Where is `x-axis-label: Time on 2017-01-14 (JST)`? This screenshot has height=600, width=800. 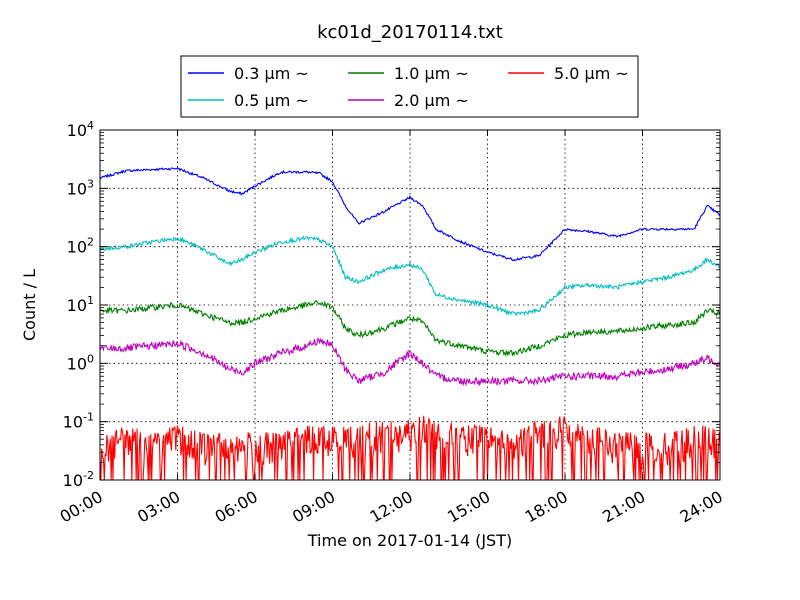 x-axis-label: Time on 2017-01-14 (JST) is located at coordinates (409, 540).